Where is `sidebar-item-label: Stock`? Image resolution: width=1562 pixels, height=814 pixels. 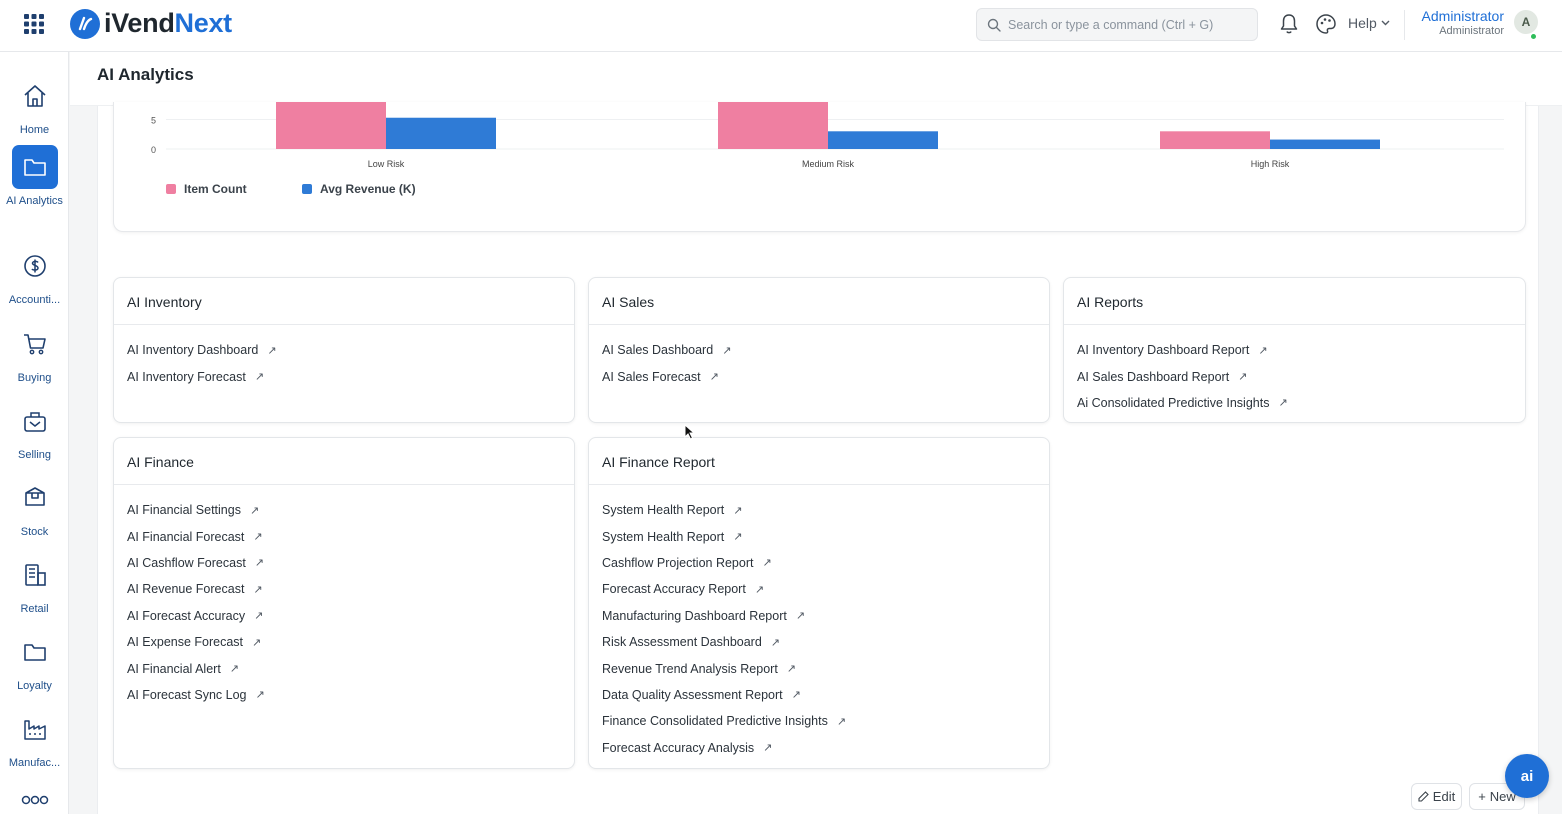
sidebar-item-label: Stock is located at coordinates (34, 532).